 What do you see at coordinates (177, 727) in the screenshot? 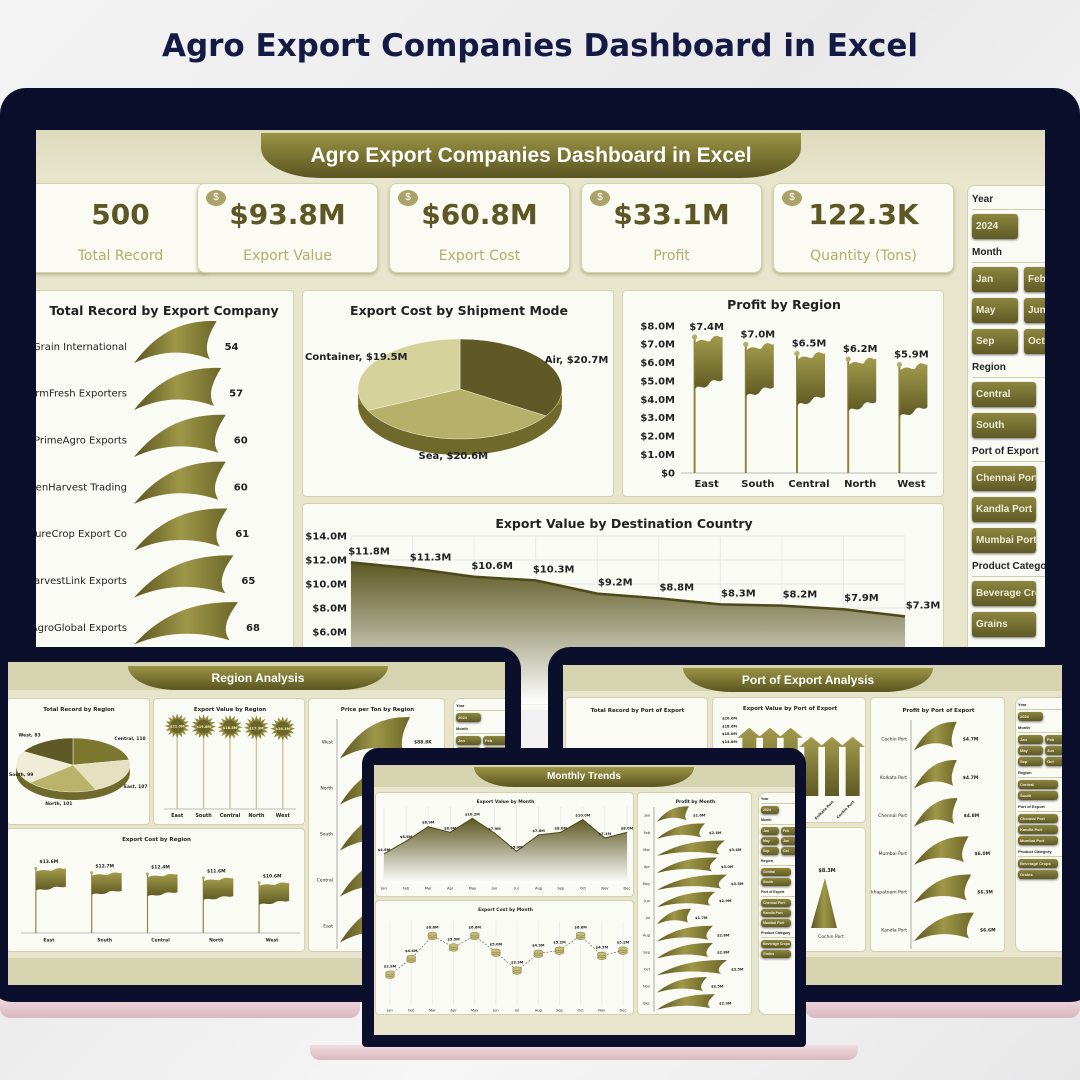
I see `data-label: $21.0M` at bounding box center [177, 727].